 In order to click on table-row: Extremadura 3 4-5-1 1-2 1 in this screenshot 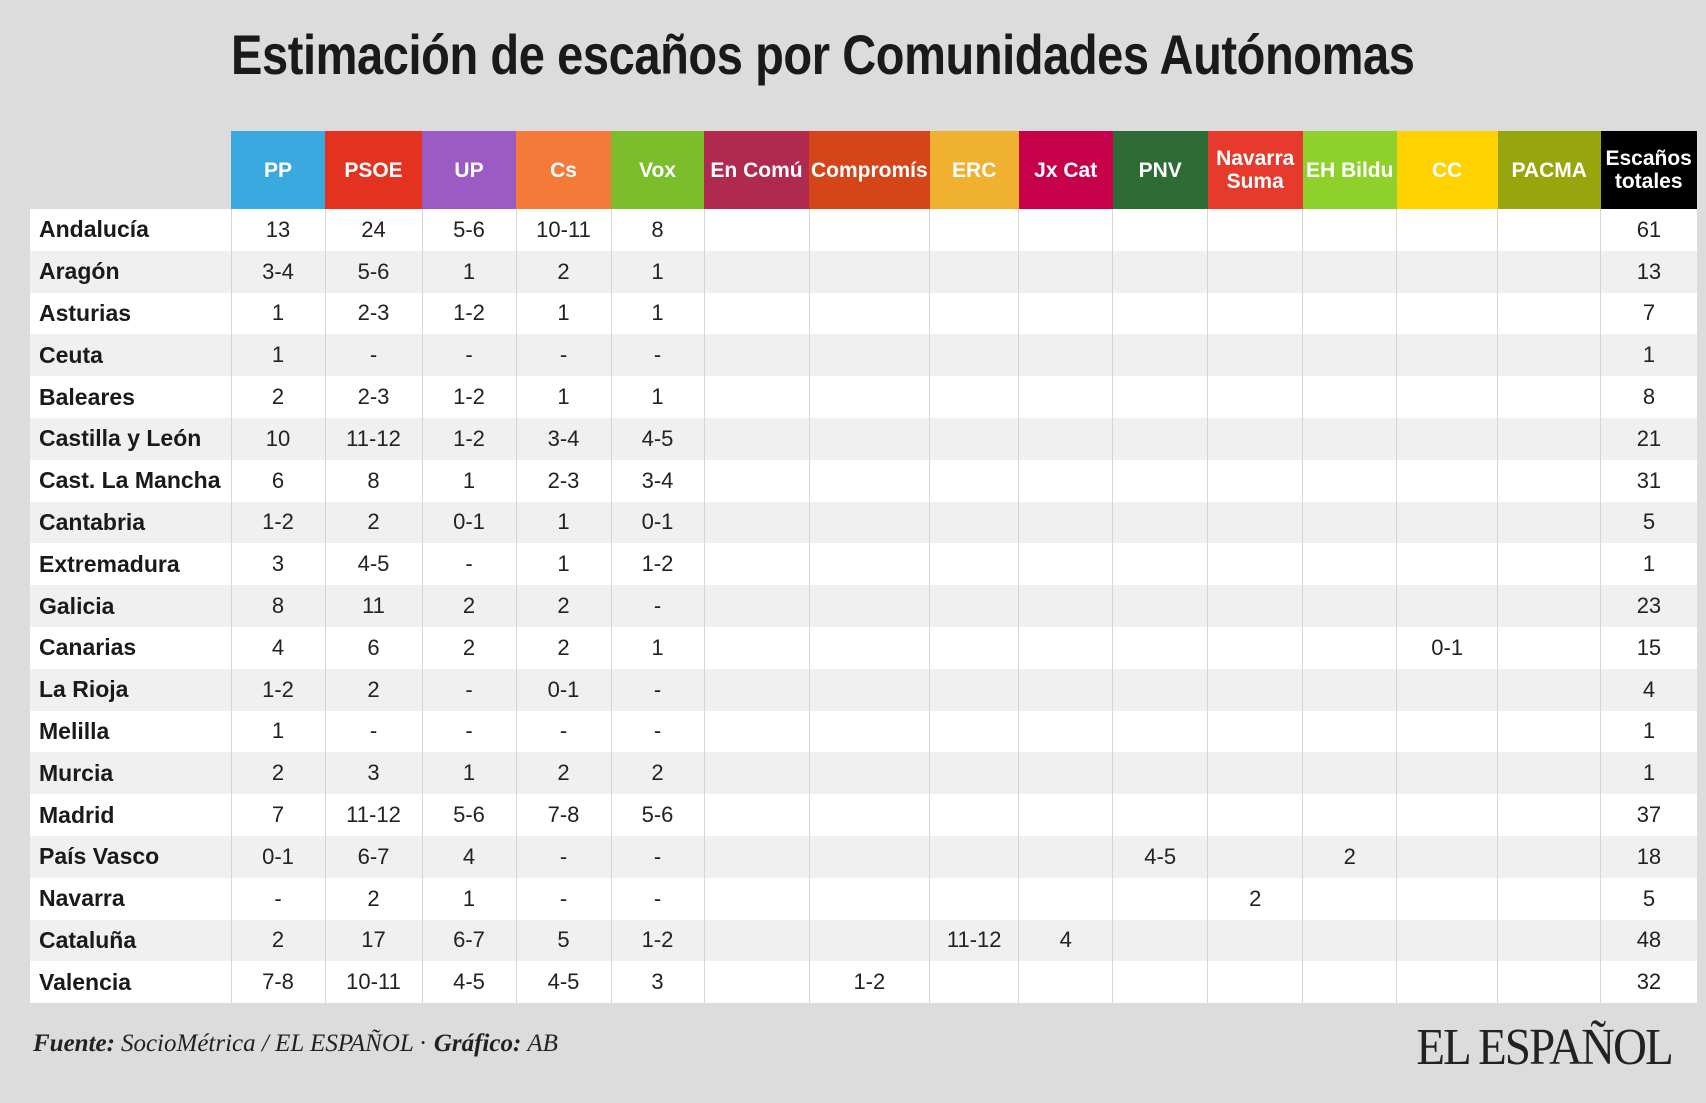, I will do `click(863, 564)`.